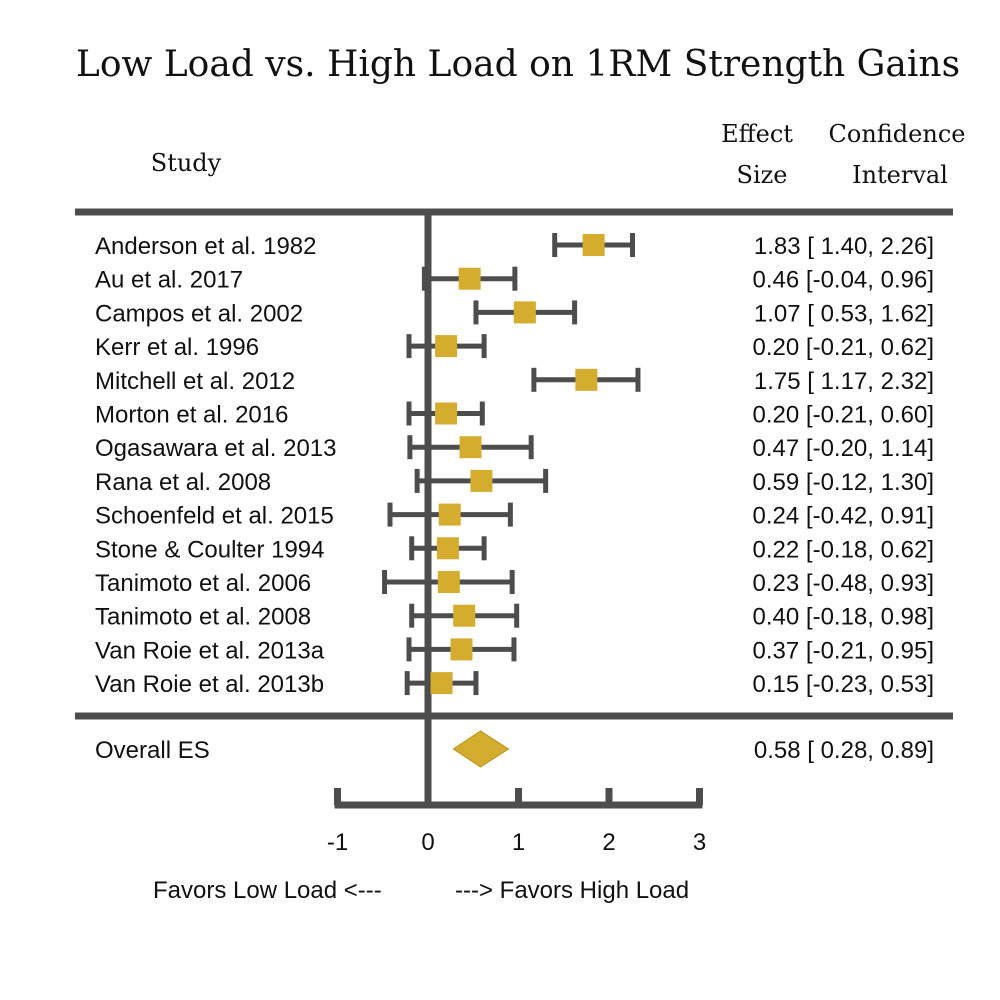 This screenshot has height=1000, width=1000. What do you see at coordinates (843, 280) in the screenshot?
I see `effect-size-ci-label: 0.46 [-0.04, 0.96]` at bounding box center [843, 280].